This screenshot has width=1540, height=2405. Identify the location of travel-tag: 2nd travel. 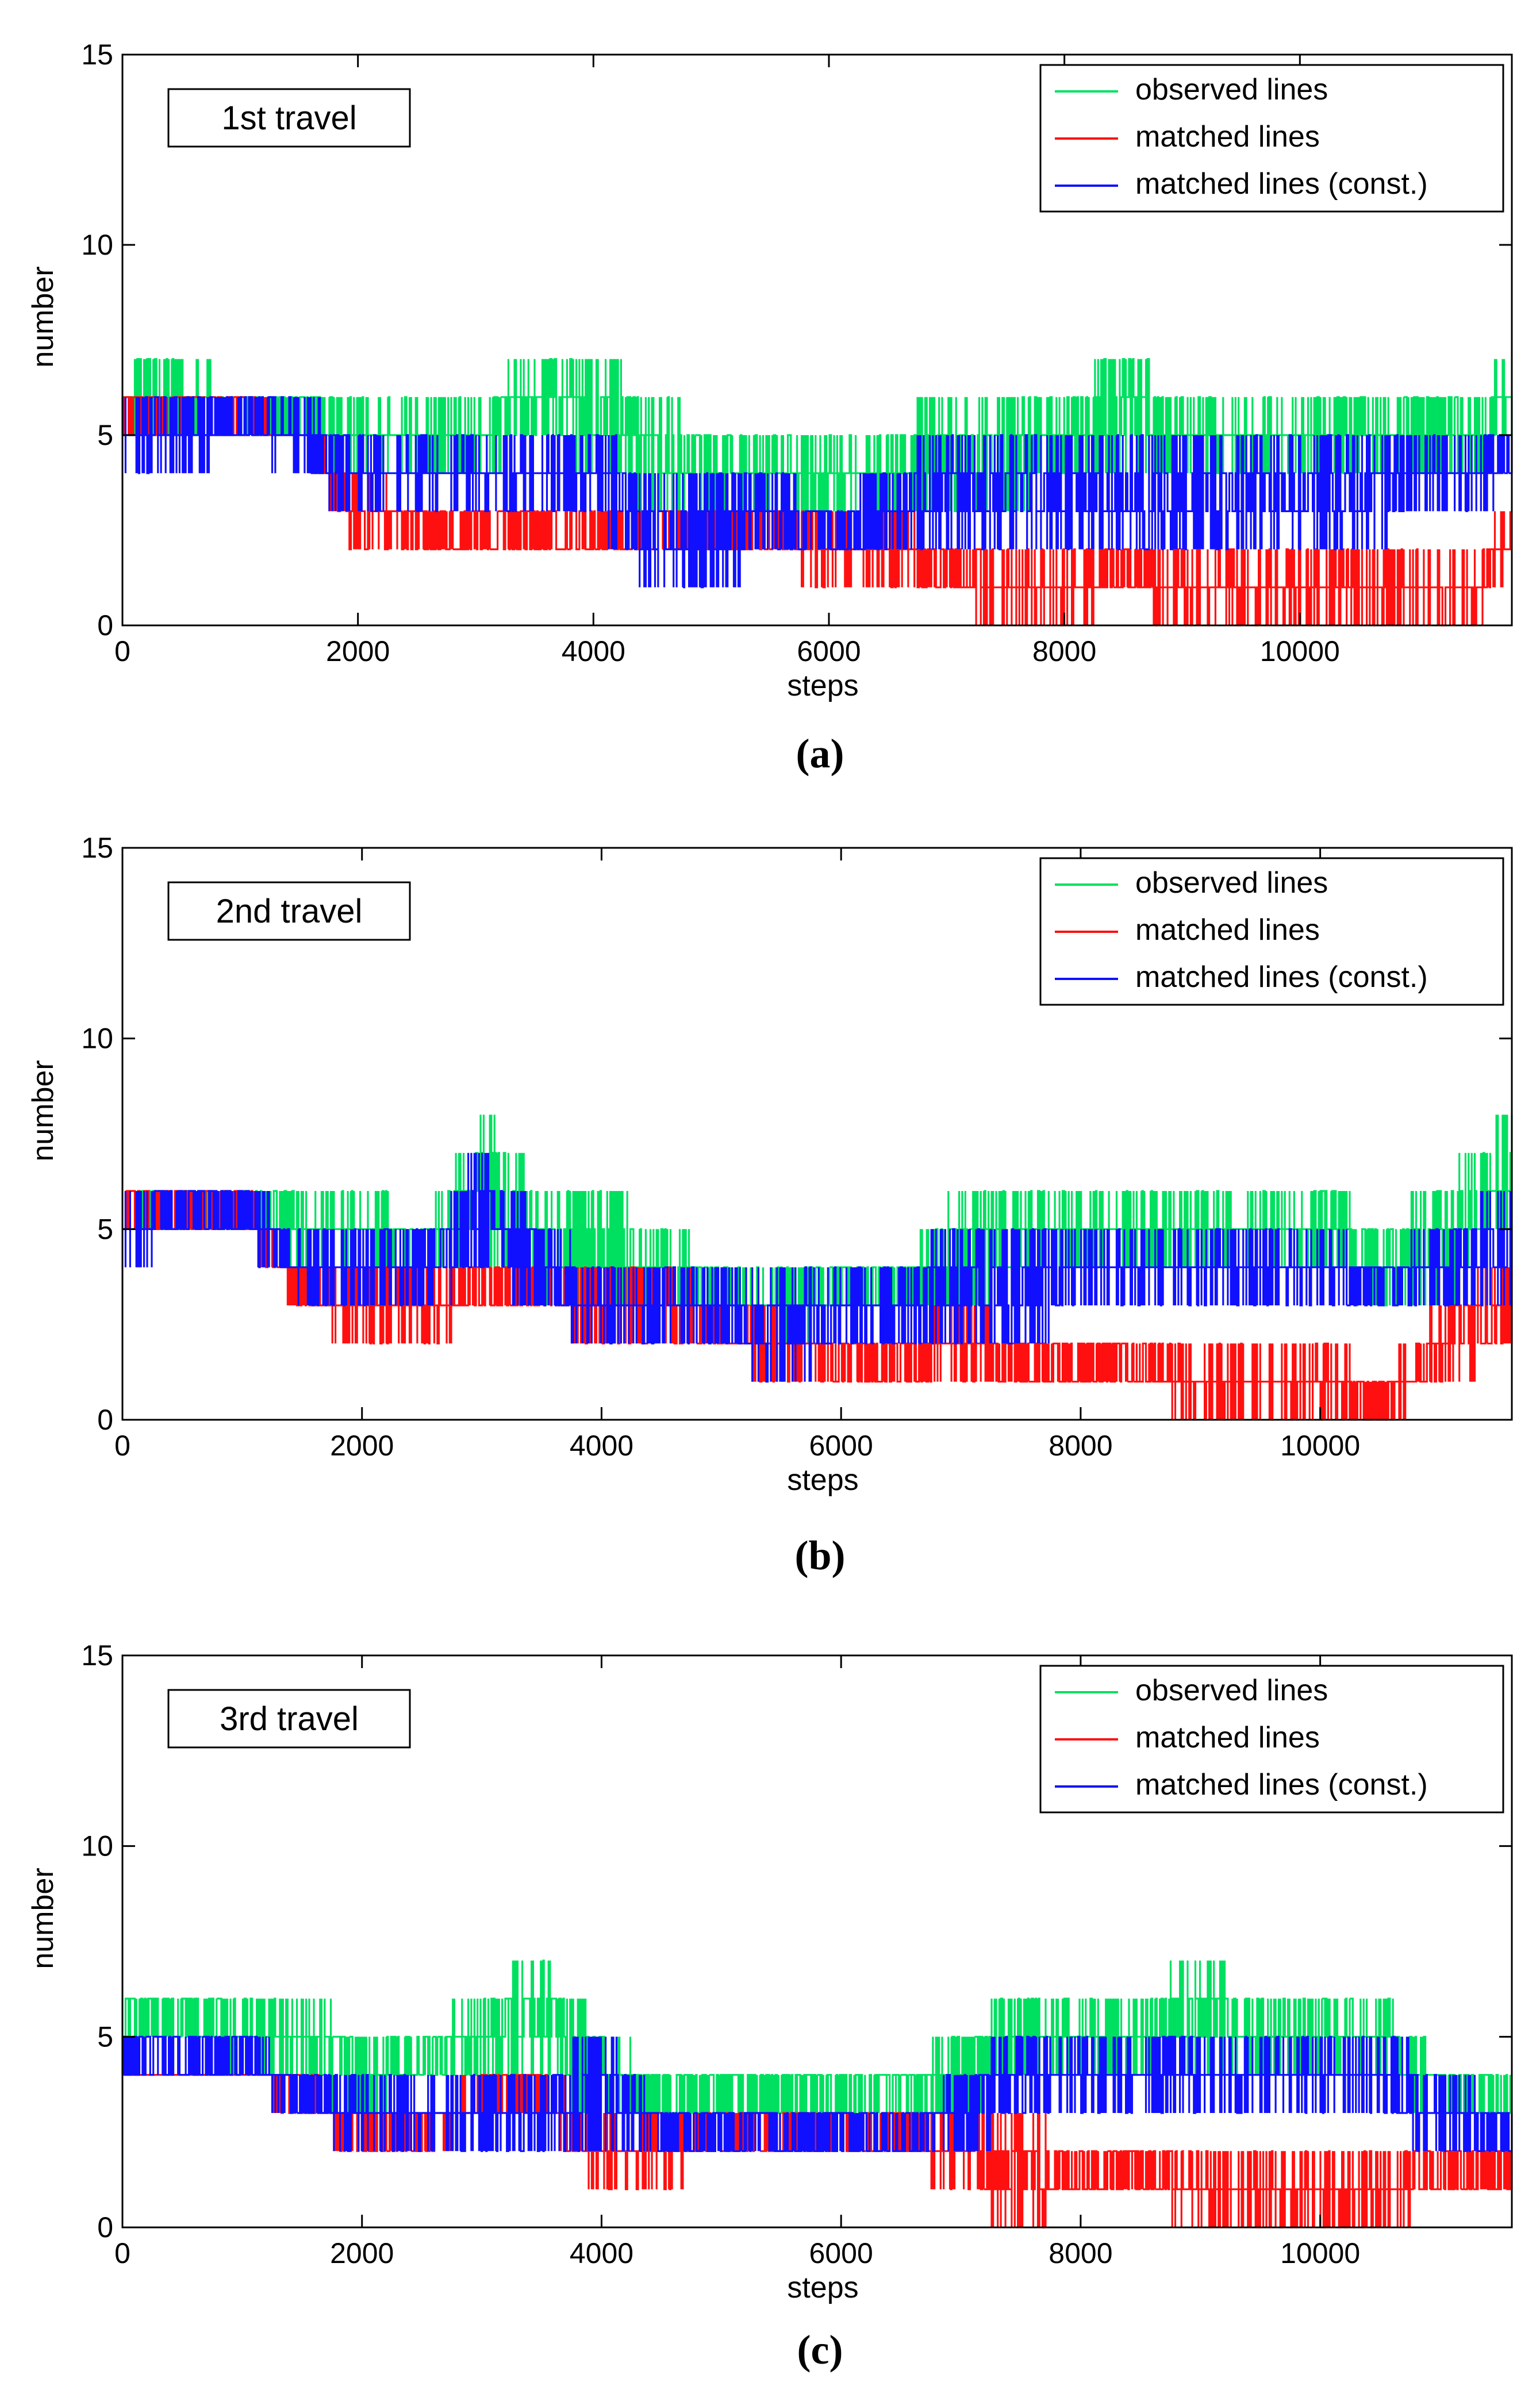
(289, 911).